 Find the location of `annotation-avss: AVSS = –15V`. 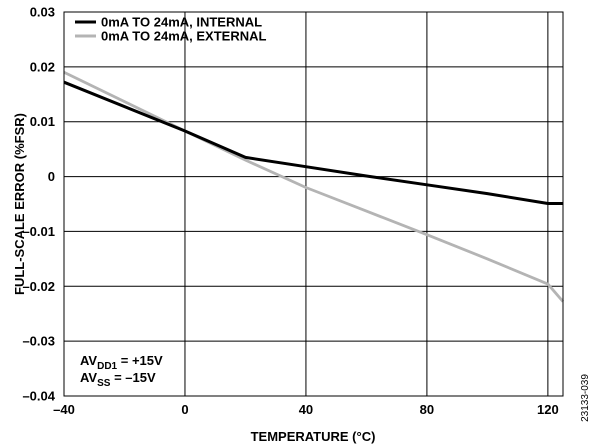

annotation-avss: AVSS = –15V is located at coordinates (118, 379).